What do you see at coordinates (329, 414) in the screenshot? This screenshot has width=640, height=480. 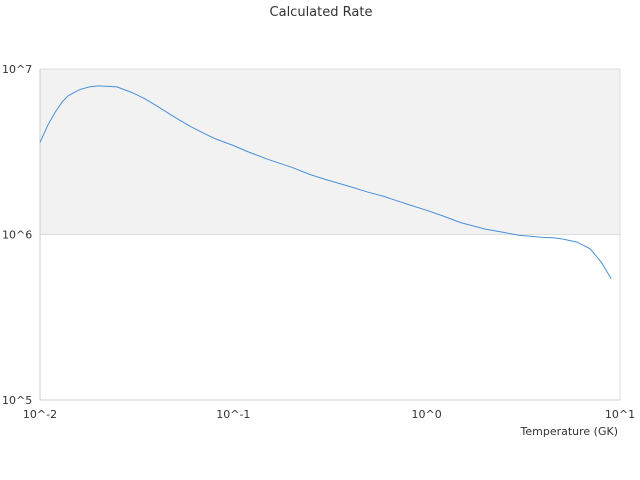 I see `x-tick-labels: 10^-2 10^-1 10^0 10^1` at bounding box center [329, 414].